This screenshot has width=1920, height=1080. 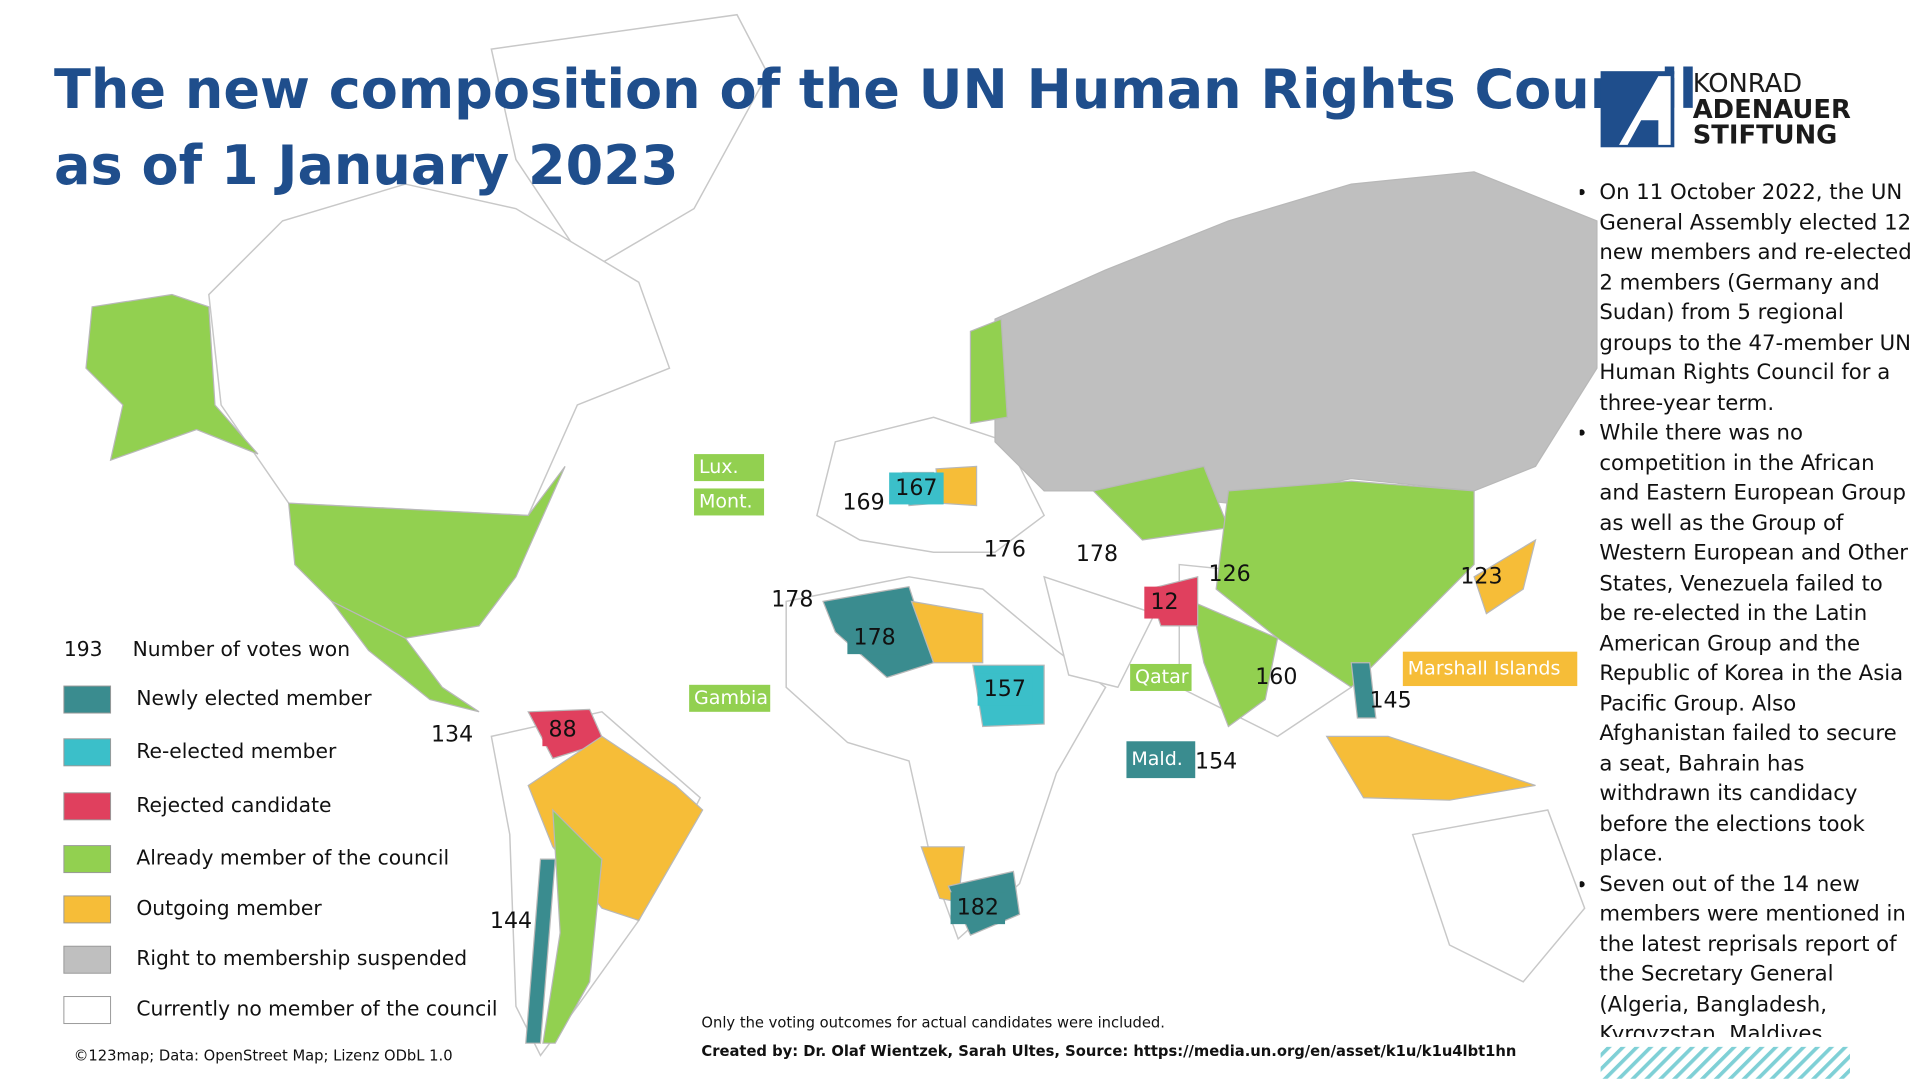 What do you see at coordinates (1505, 576) in the screenshot?
I see `country-japan` at bounding box center [1505, 576].